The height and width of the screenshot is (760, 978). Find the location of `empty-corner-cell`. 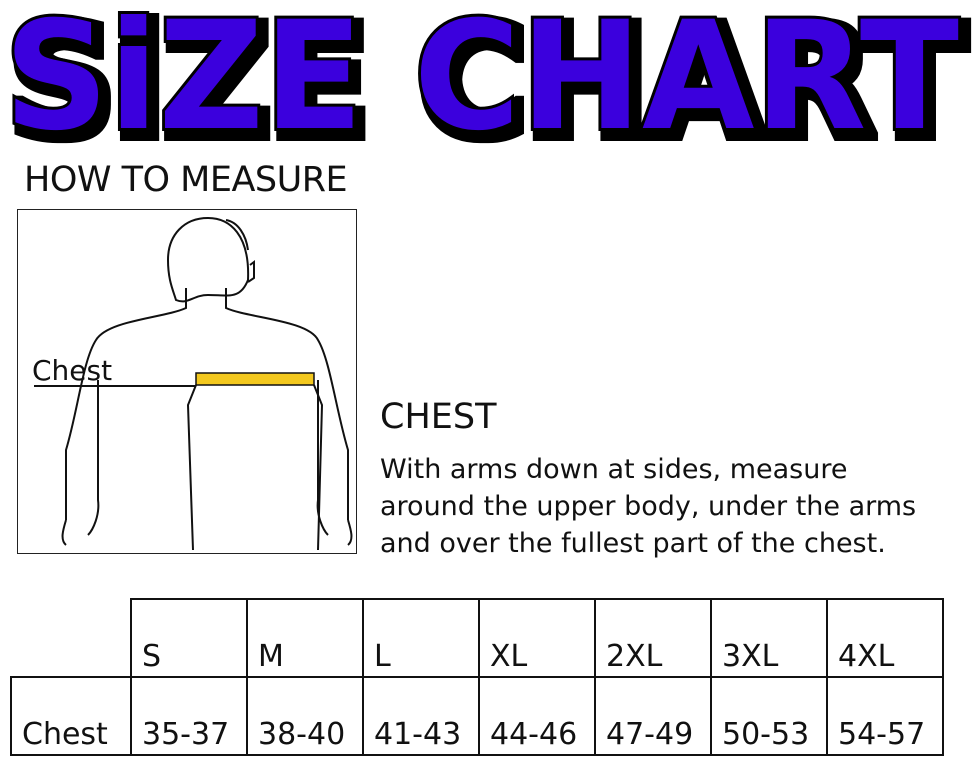

empty-corner-cell is located at coordinates (71, 638).